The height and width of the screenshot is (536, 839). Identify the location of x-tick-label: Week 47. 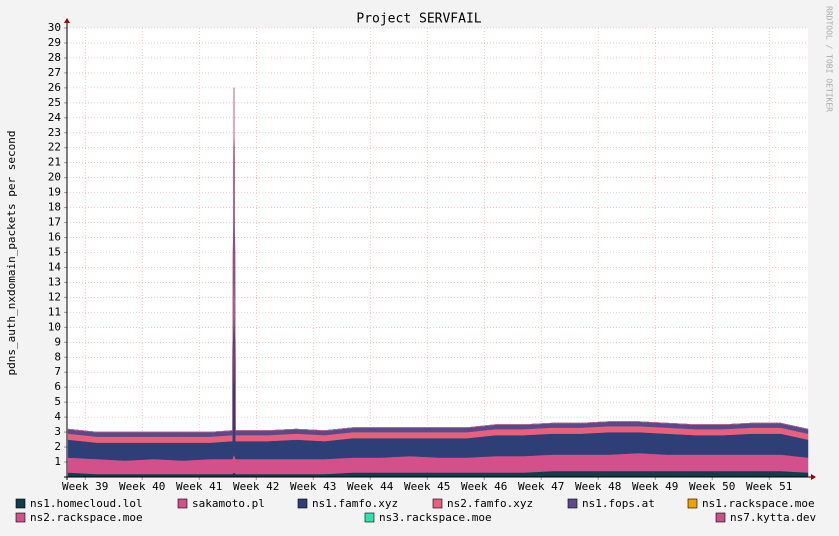
(541, 486).